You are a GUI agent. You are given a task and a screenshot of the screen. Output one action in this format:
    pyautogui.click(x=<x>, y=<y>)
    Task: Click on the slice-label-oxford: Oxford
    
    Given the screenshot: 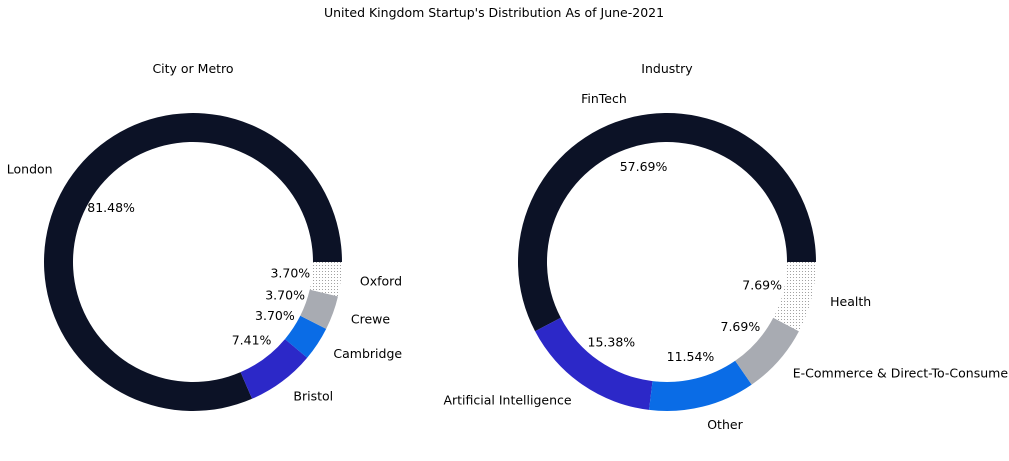 What is the action you would take?
    pyautogui.click(x=381, y=280)
    